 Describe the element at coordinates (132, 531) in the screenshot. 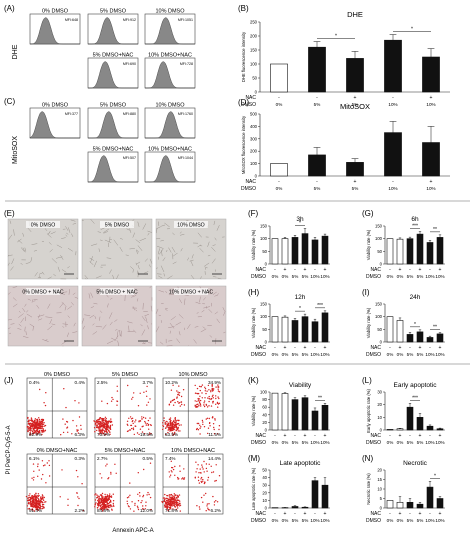

I see `flow-x-axis-label: Annexin APC-A` at that location.